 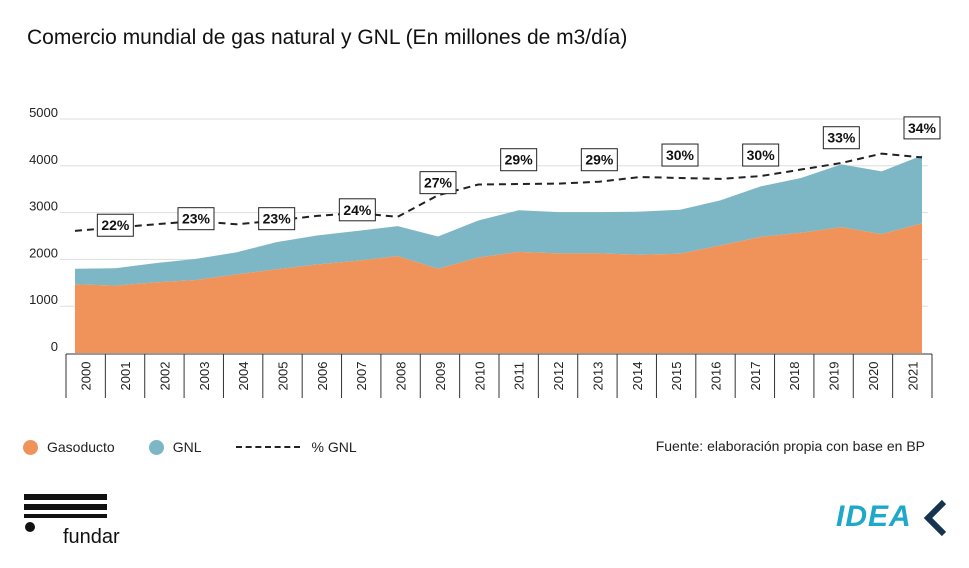 What do you see at coordinates (479, 376) in the screenshot?
I see `x-tick-label: 2010` at bounding box center [479, 376].